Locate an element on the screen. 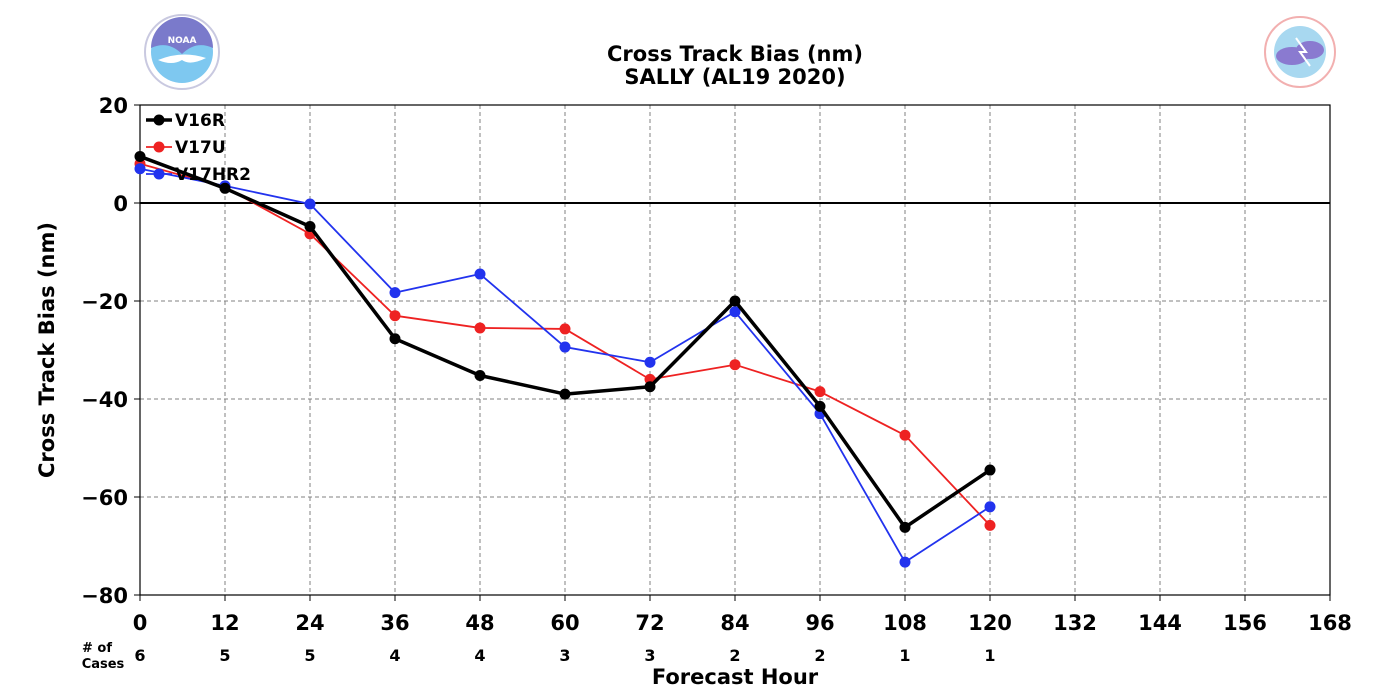 The height and width of the screenshot is (700, 1400). x-tick-label: 12 is located at coordinates (224, 623).